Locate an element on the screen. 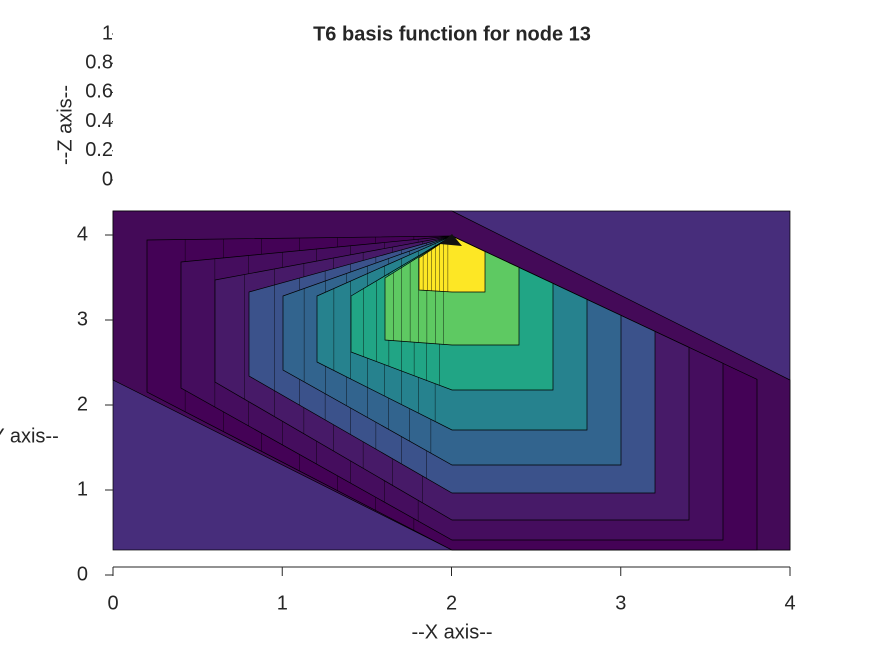 This screenshot has height=655, width=873. x-tick-label: 0 is located at coordinates (112, 603).